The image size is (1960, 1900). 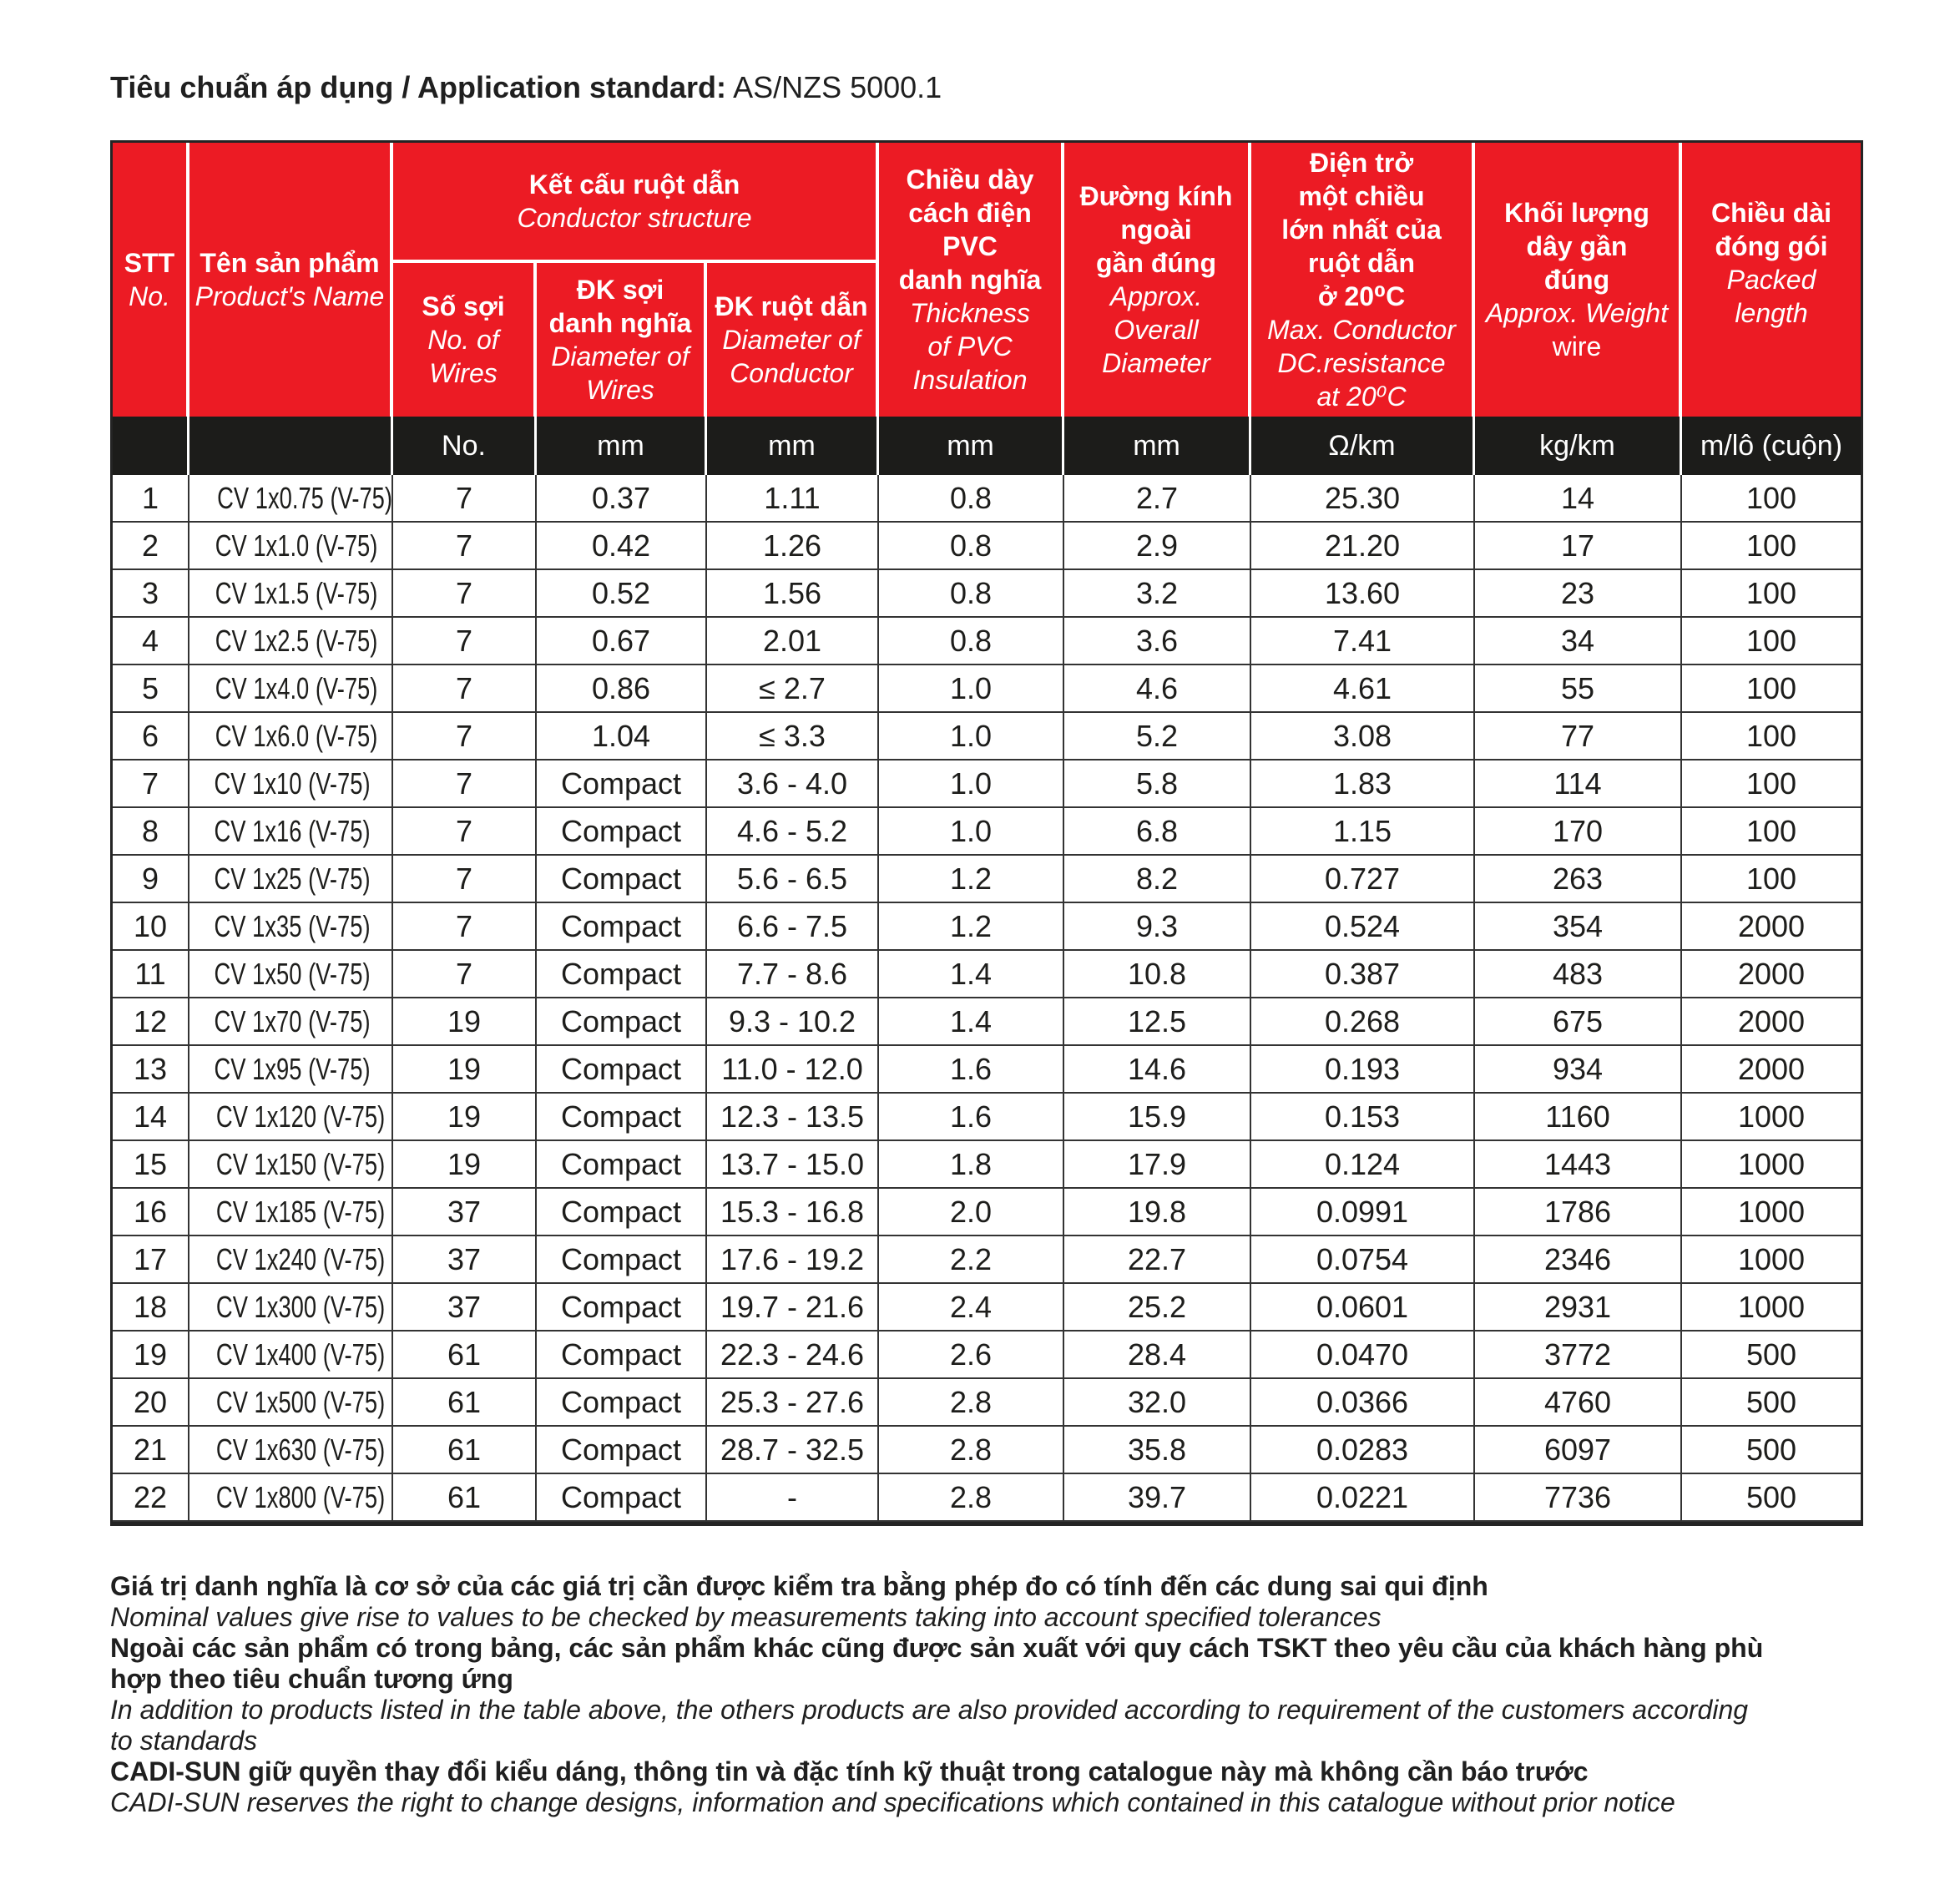 I want to click on table-cell: 1.15, so click(x=1363, y=832).